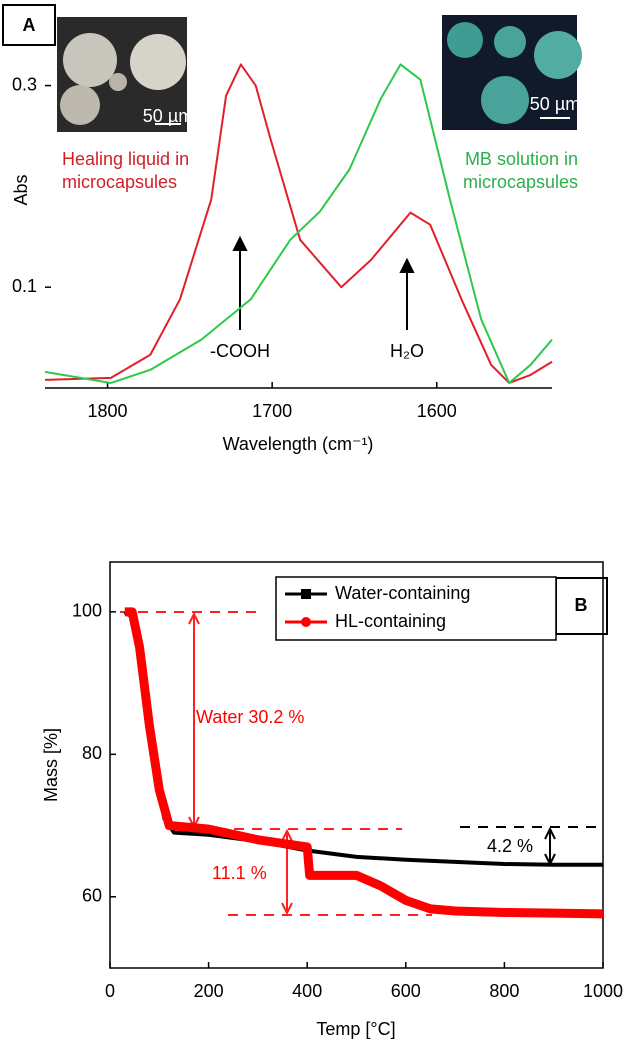 This screenshot has width=627, height=1050. I want to click on arrows, so click(323, 282).